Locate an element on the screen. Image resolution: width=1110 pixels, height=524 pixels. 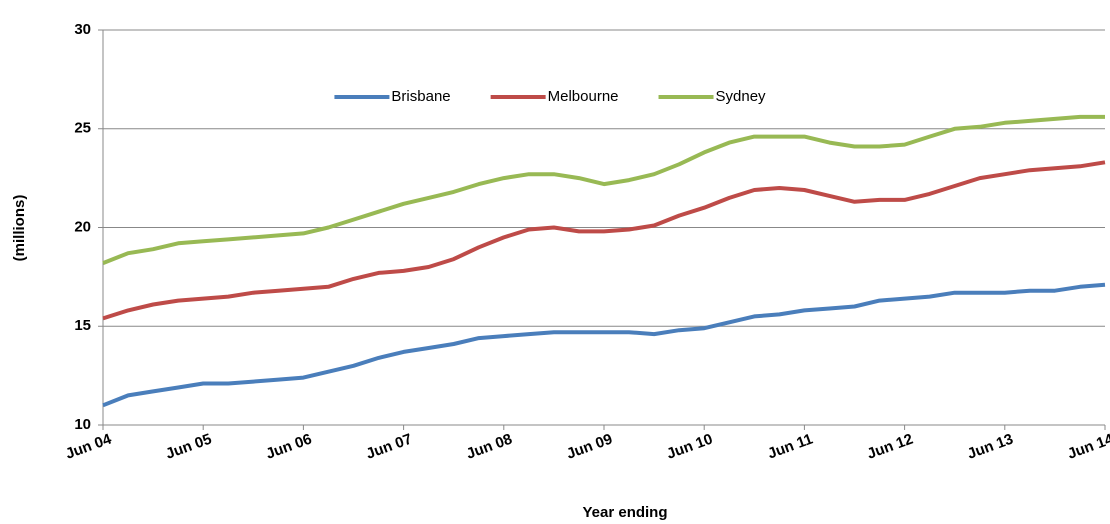
y-tick-label: 25 is located at coordinates (82, 128).